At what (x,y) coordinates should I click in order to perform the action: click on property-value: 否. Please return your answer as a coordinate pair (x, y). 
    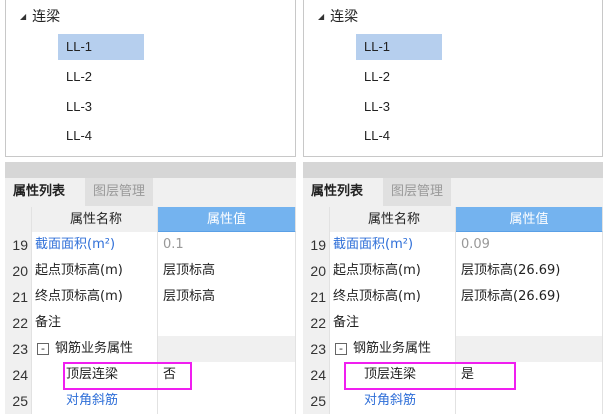
    Looking at the image, I should click on (227, 375).